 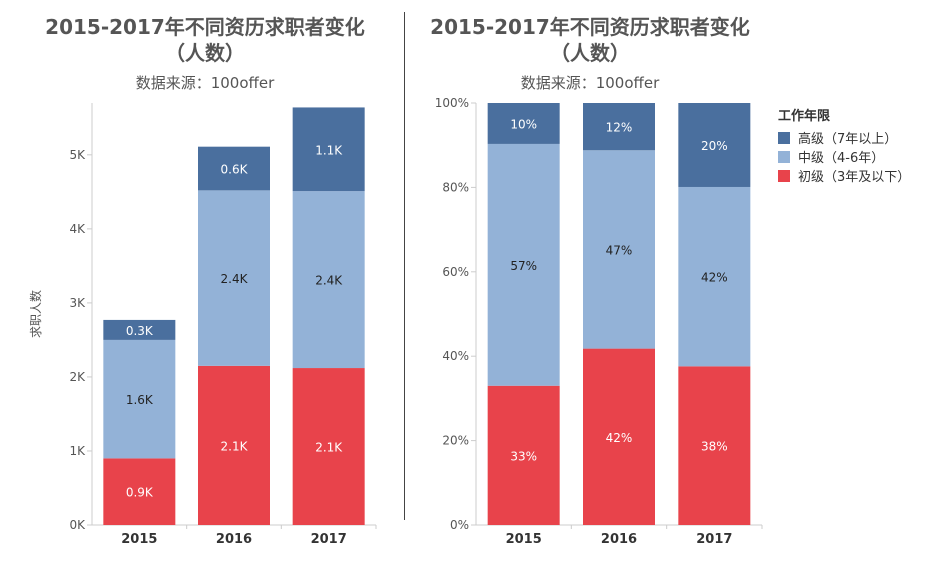 What do you see at coordinates (619, 539) in the screenshot?
I see `chart1-xtick-label: 2016` at bounding box center [619, 539].